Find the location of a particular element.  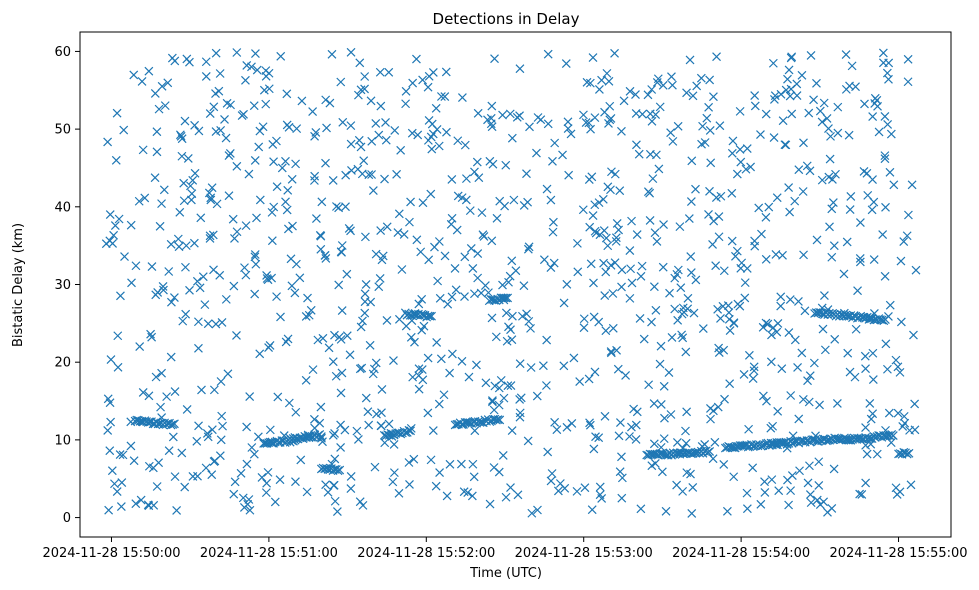

x-tick-label-4: 2024-11-28 15:54:00 is located at coordinates (741, 553).